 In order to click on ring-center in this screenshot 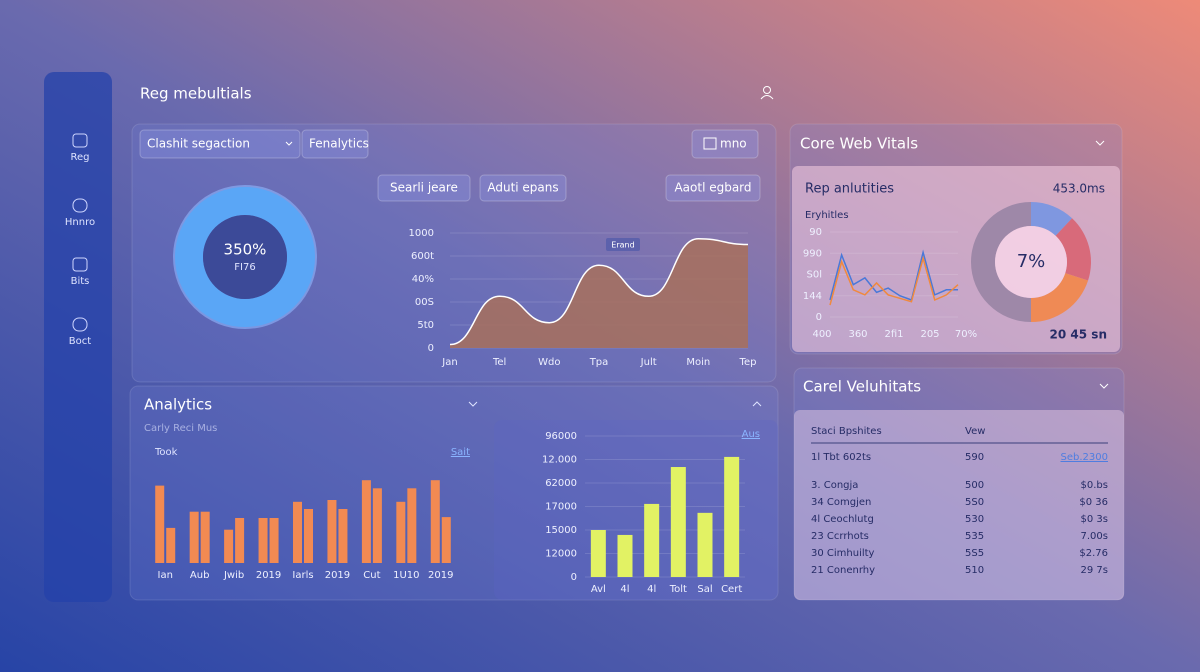, I will do `click(245, 257)`.